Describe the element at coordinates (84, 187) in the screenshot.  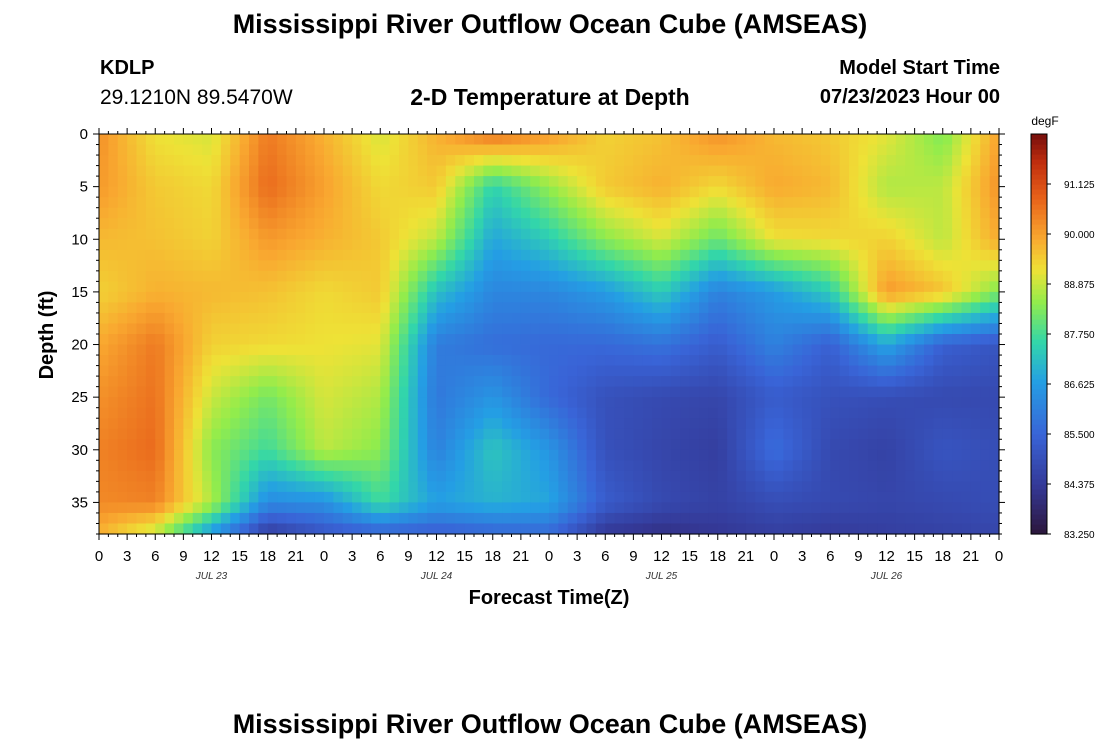
I see `y-tick-label: 5` at that location.